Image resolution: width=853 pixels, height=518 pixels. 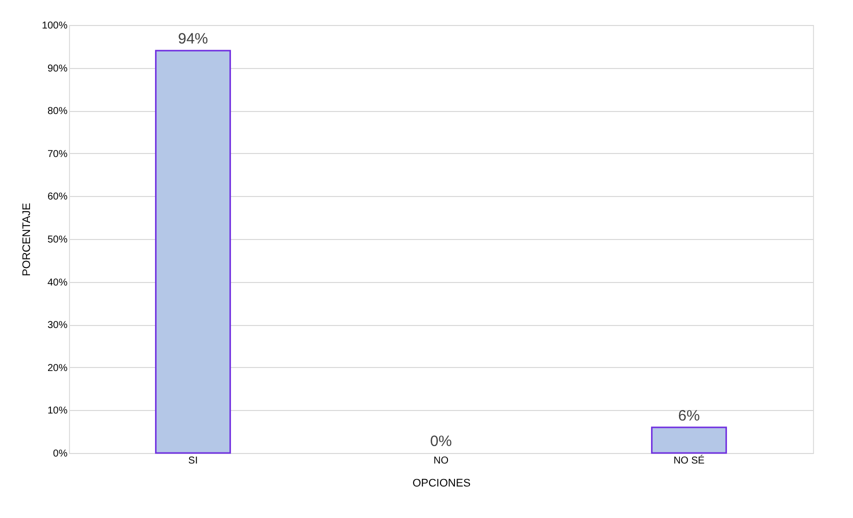 What do you see at coordinates (57, 240) in the screenshot?
I see `y-tick-label: 50%` at bounding box center [57, 240].